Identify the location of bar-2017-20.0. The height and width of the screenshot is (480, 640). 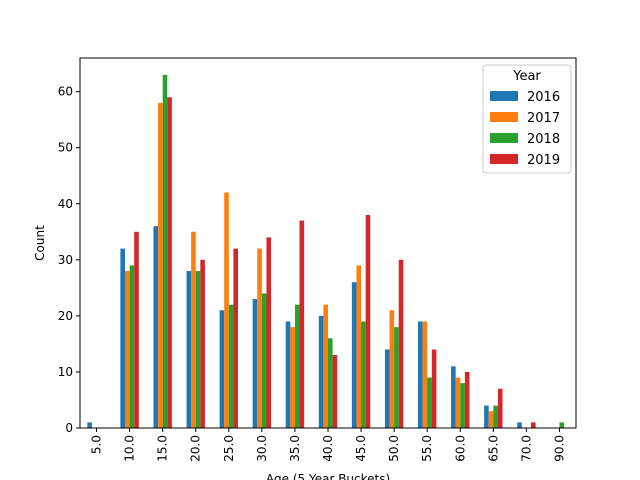
(193, 329).